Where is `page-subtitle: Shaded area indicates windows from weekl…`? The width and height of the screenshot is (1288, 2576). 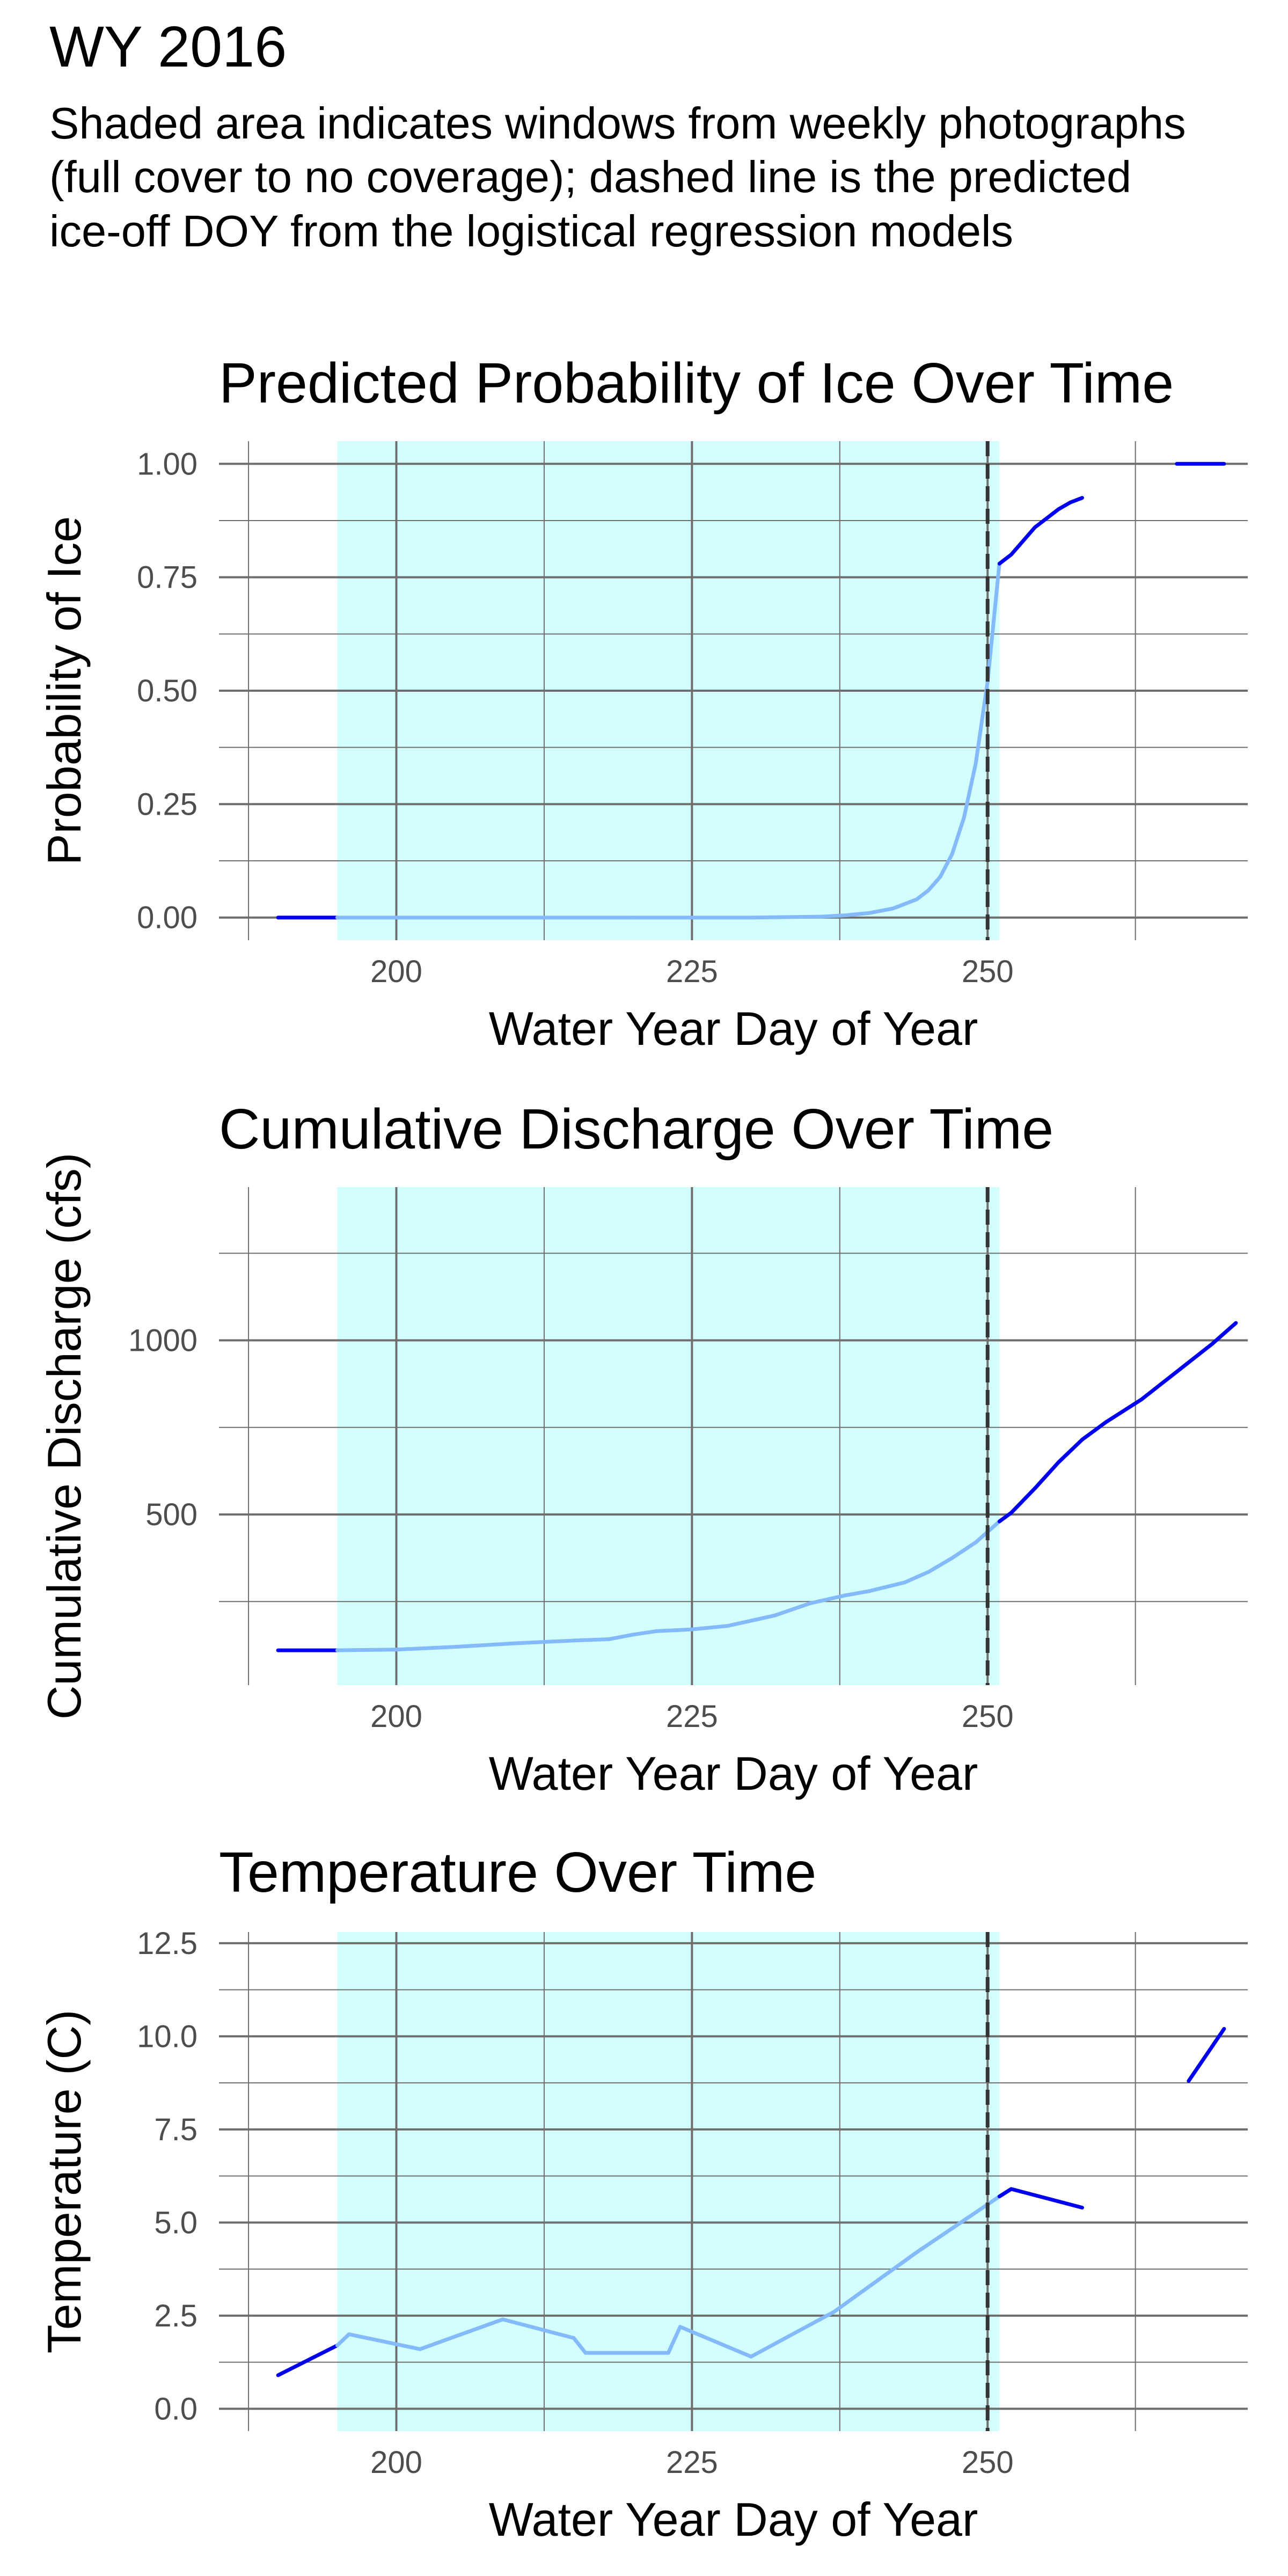
page-subtitle: Shaded area indicates windows from weekl… is located at coordinates (617, 177).